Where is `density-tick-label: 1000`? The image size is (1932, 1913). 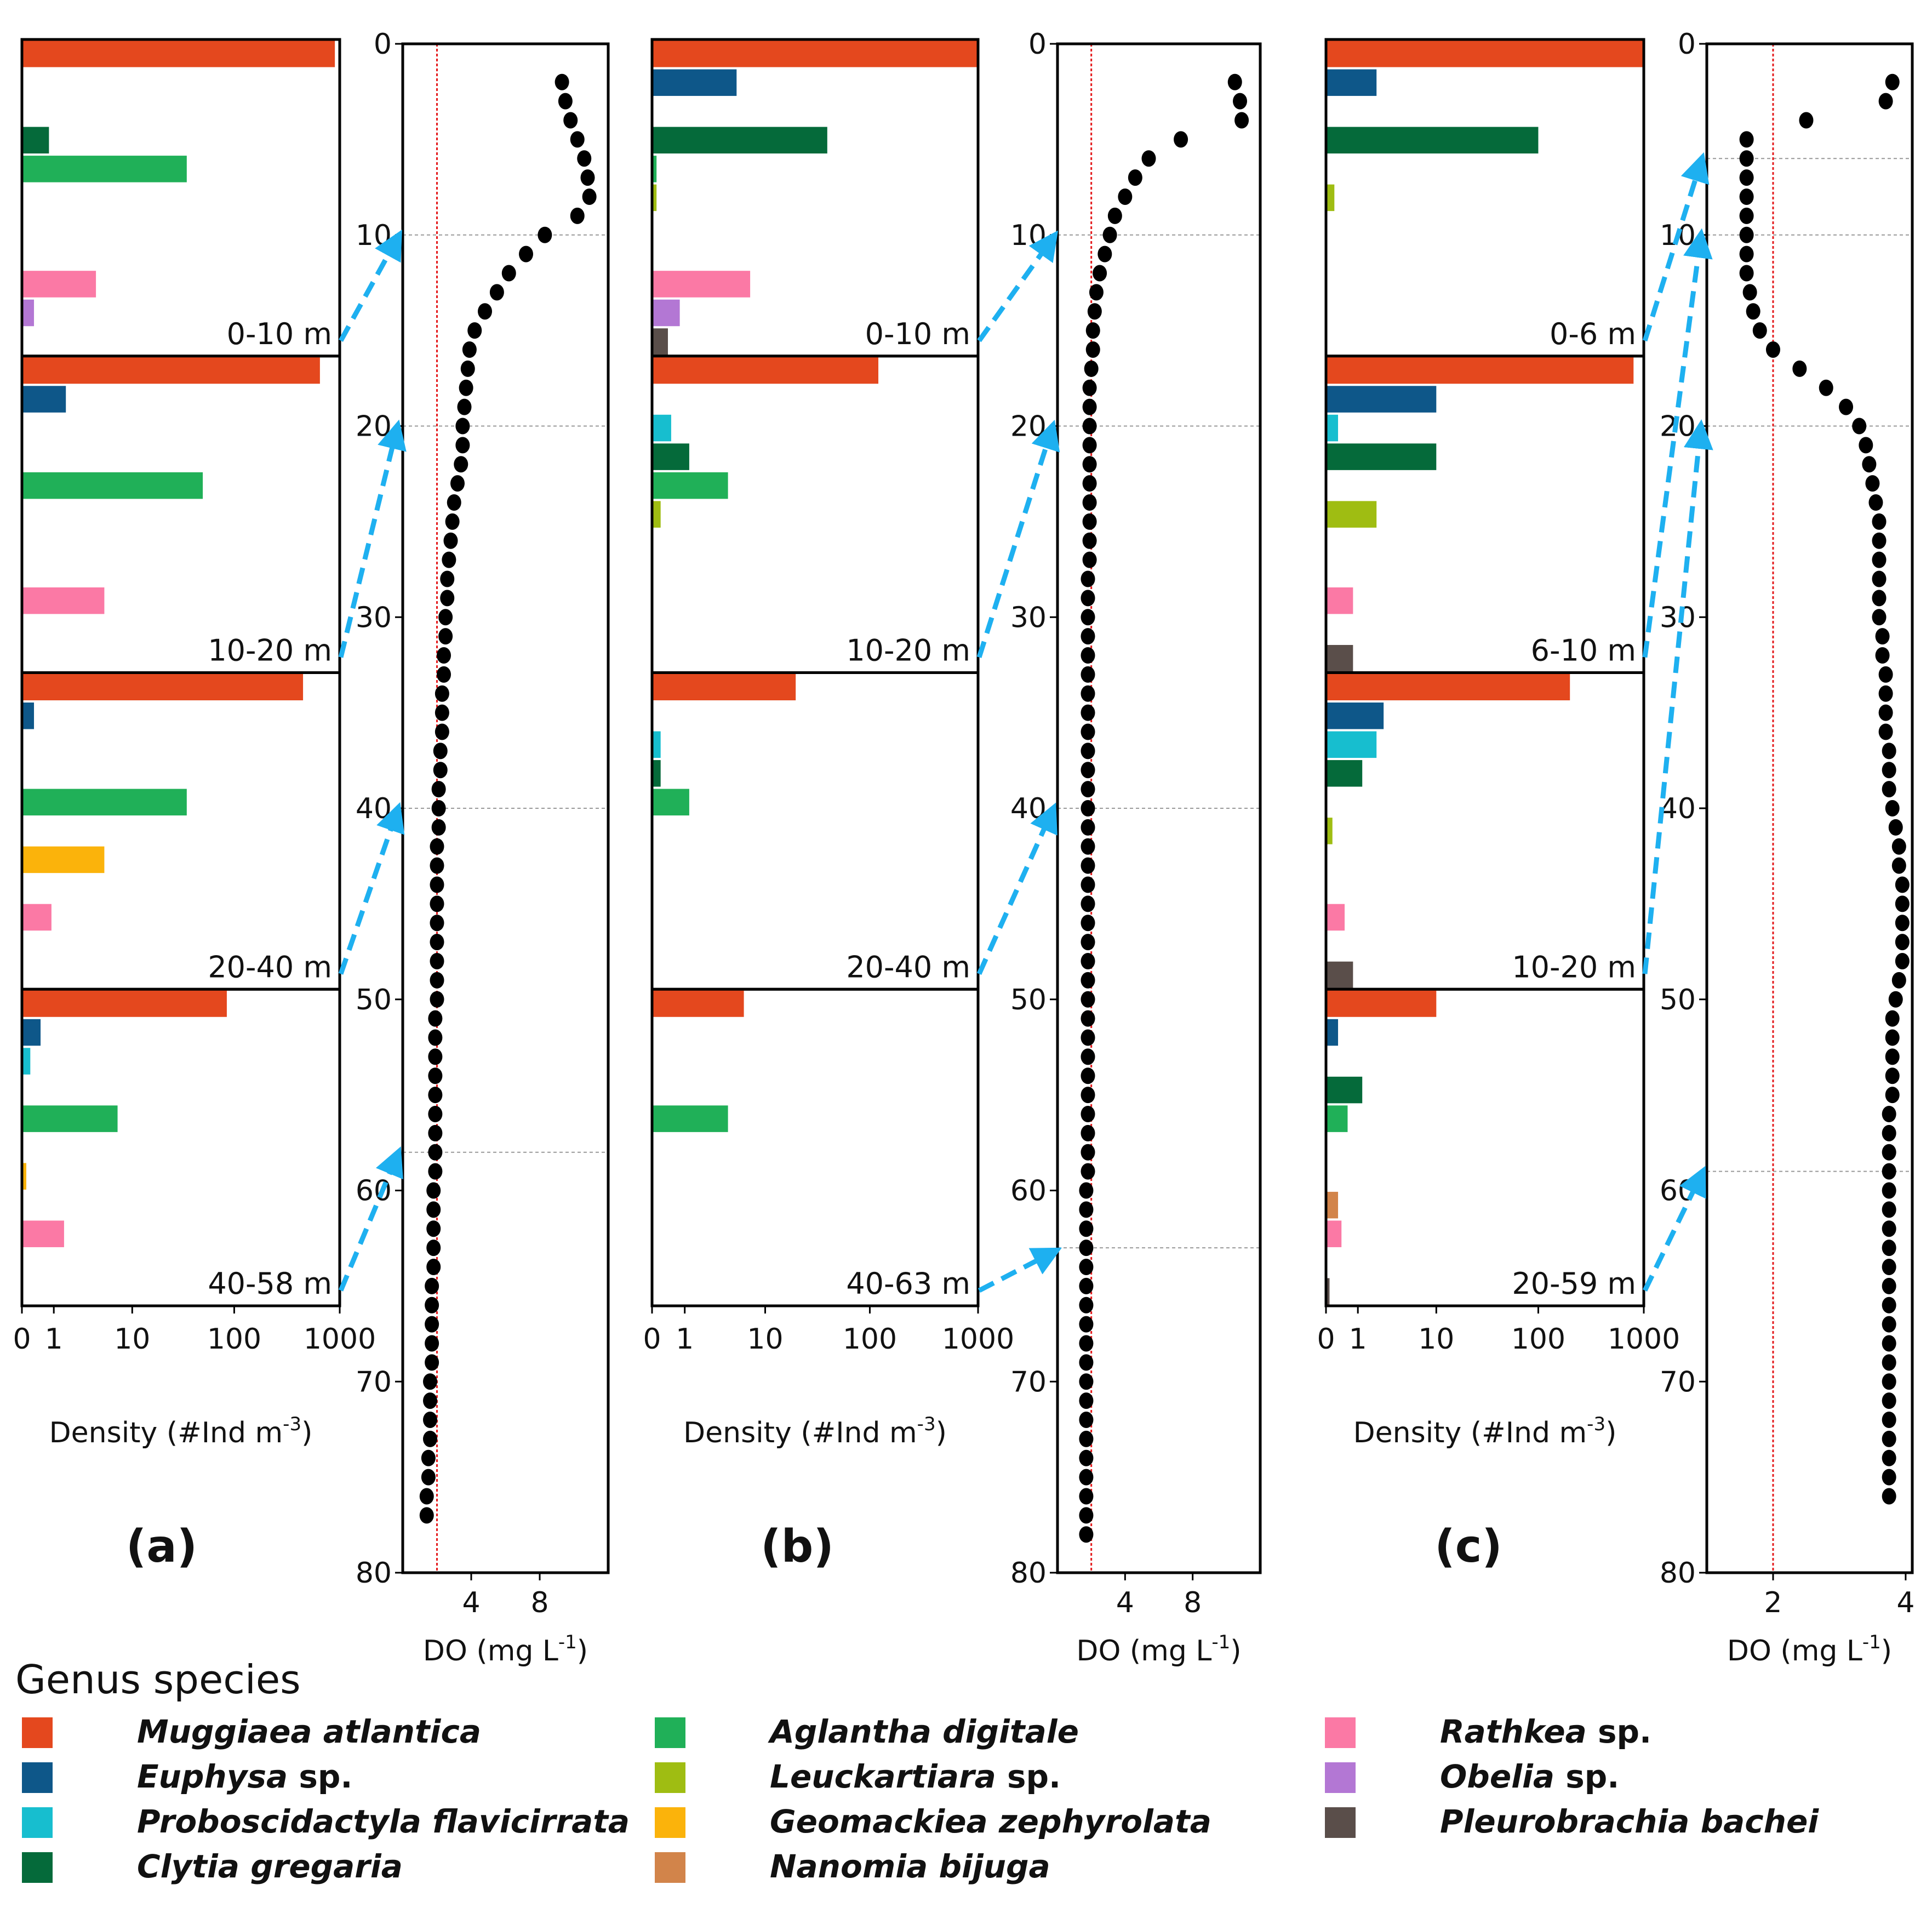 density-tick-label: 1000 is located at coordinates (340, 1339).